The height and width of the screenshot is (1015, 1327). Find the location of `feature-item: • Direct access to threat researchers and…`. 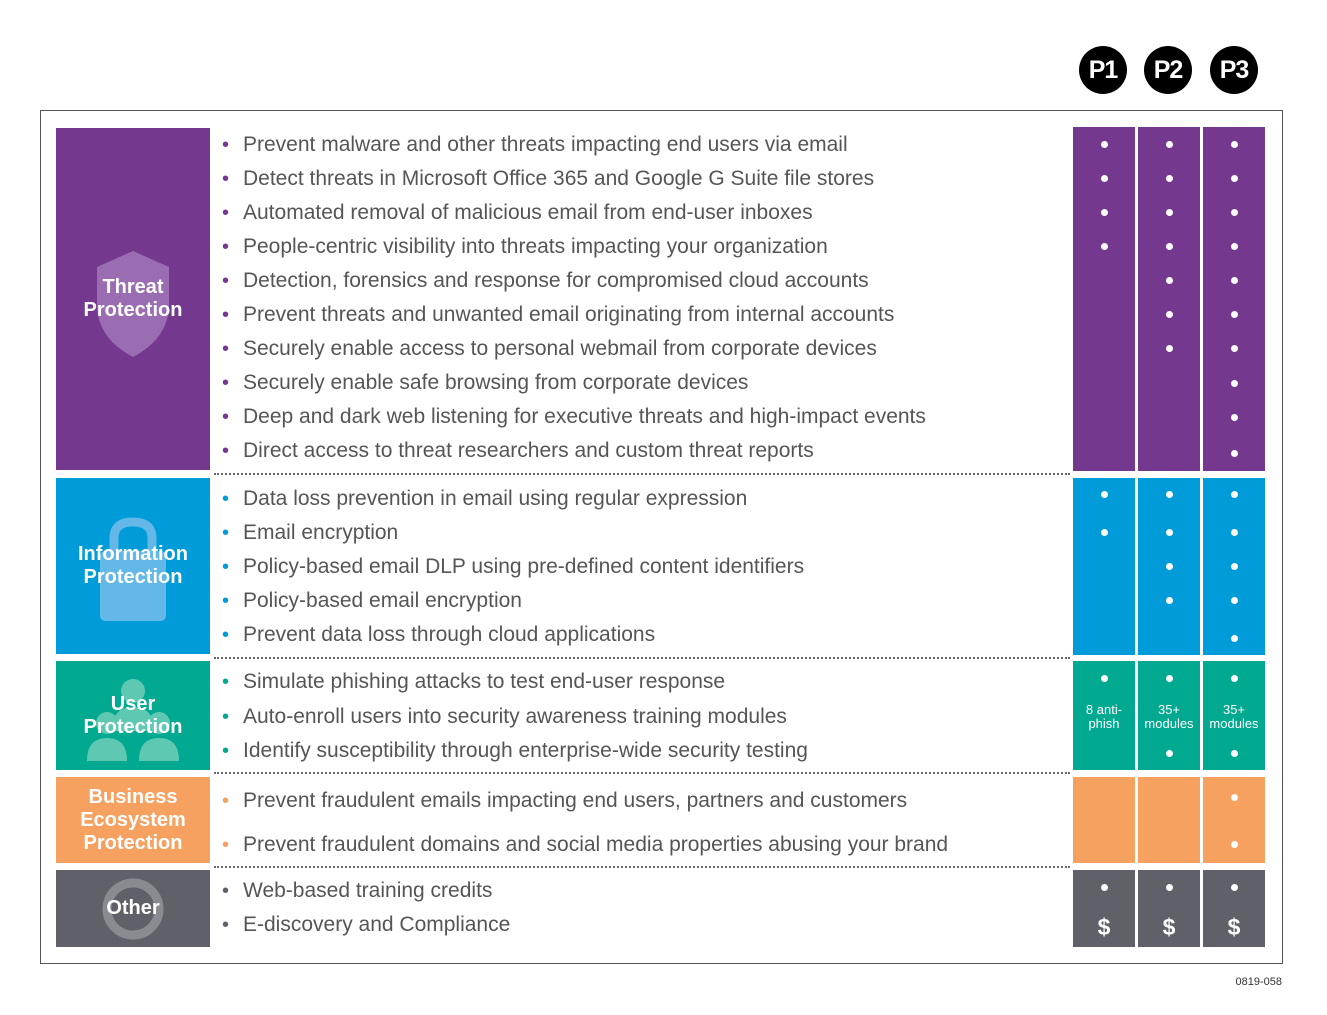

feature-item: • Direct access to threat researchers and… is located at coordinates (518, 451).